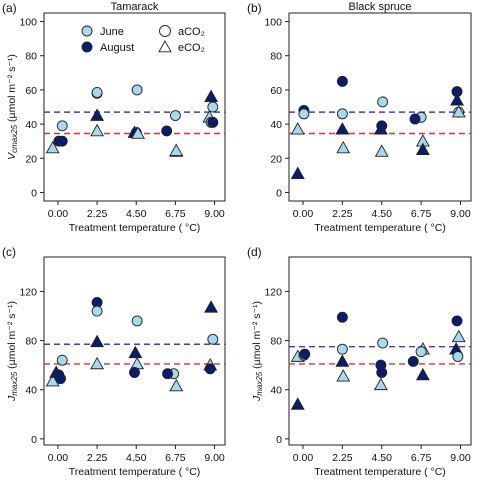 This screenshot has height=494, width=500. What do you see at coordinates (143, 39) in the screenshot?
I see `legend: June August aCO₂ eCO₂` at bounding box center [143, 39].